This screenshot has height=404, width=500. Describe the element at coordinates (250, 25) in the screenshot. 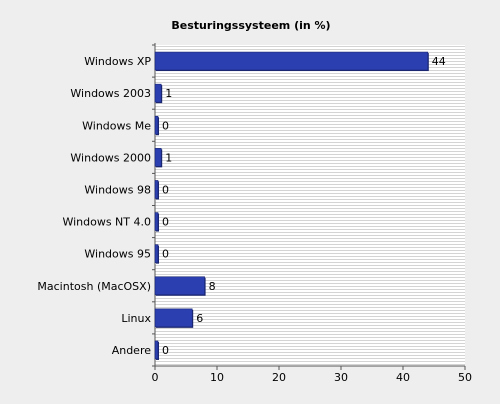

I see `chart-title: Besturingssysteem (in %)` at that location.